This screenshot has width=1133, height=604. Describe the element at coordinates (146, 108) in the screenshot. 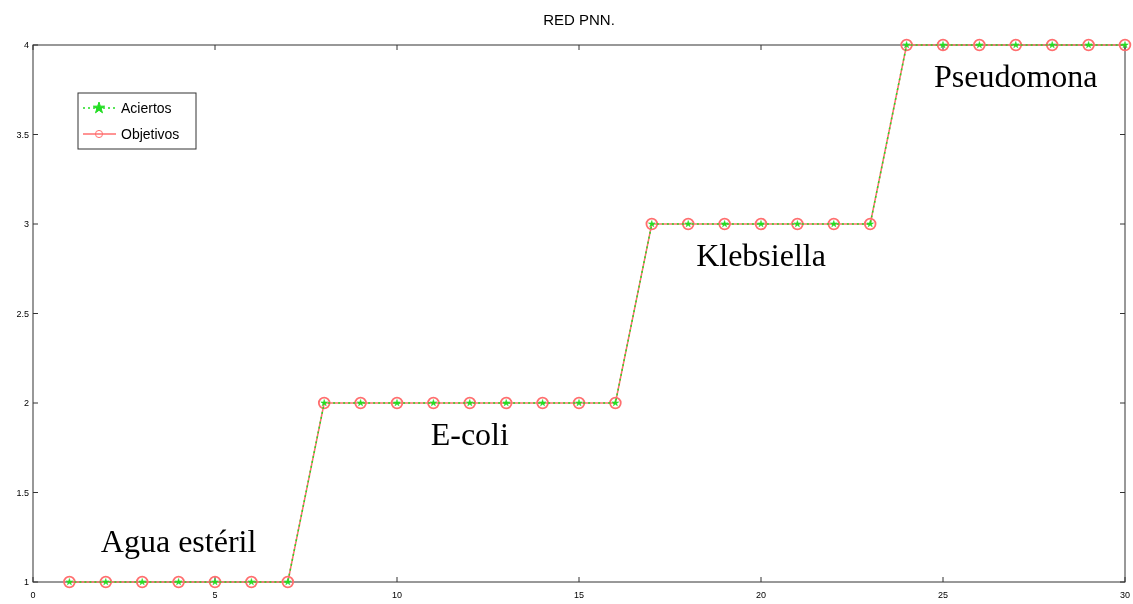

I see `legend-label: Aciertos` at that location.